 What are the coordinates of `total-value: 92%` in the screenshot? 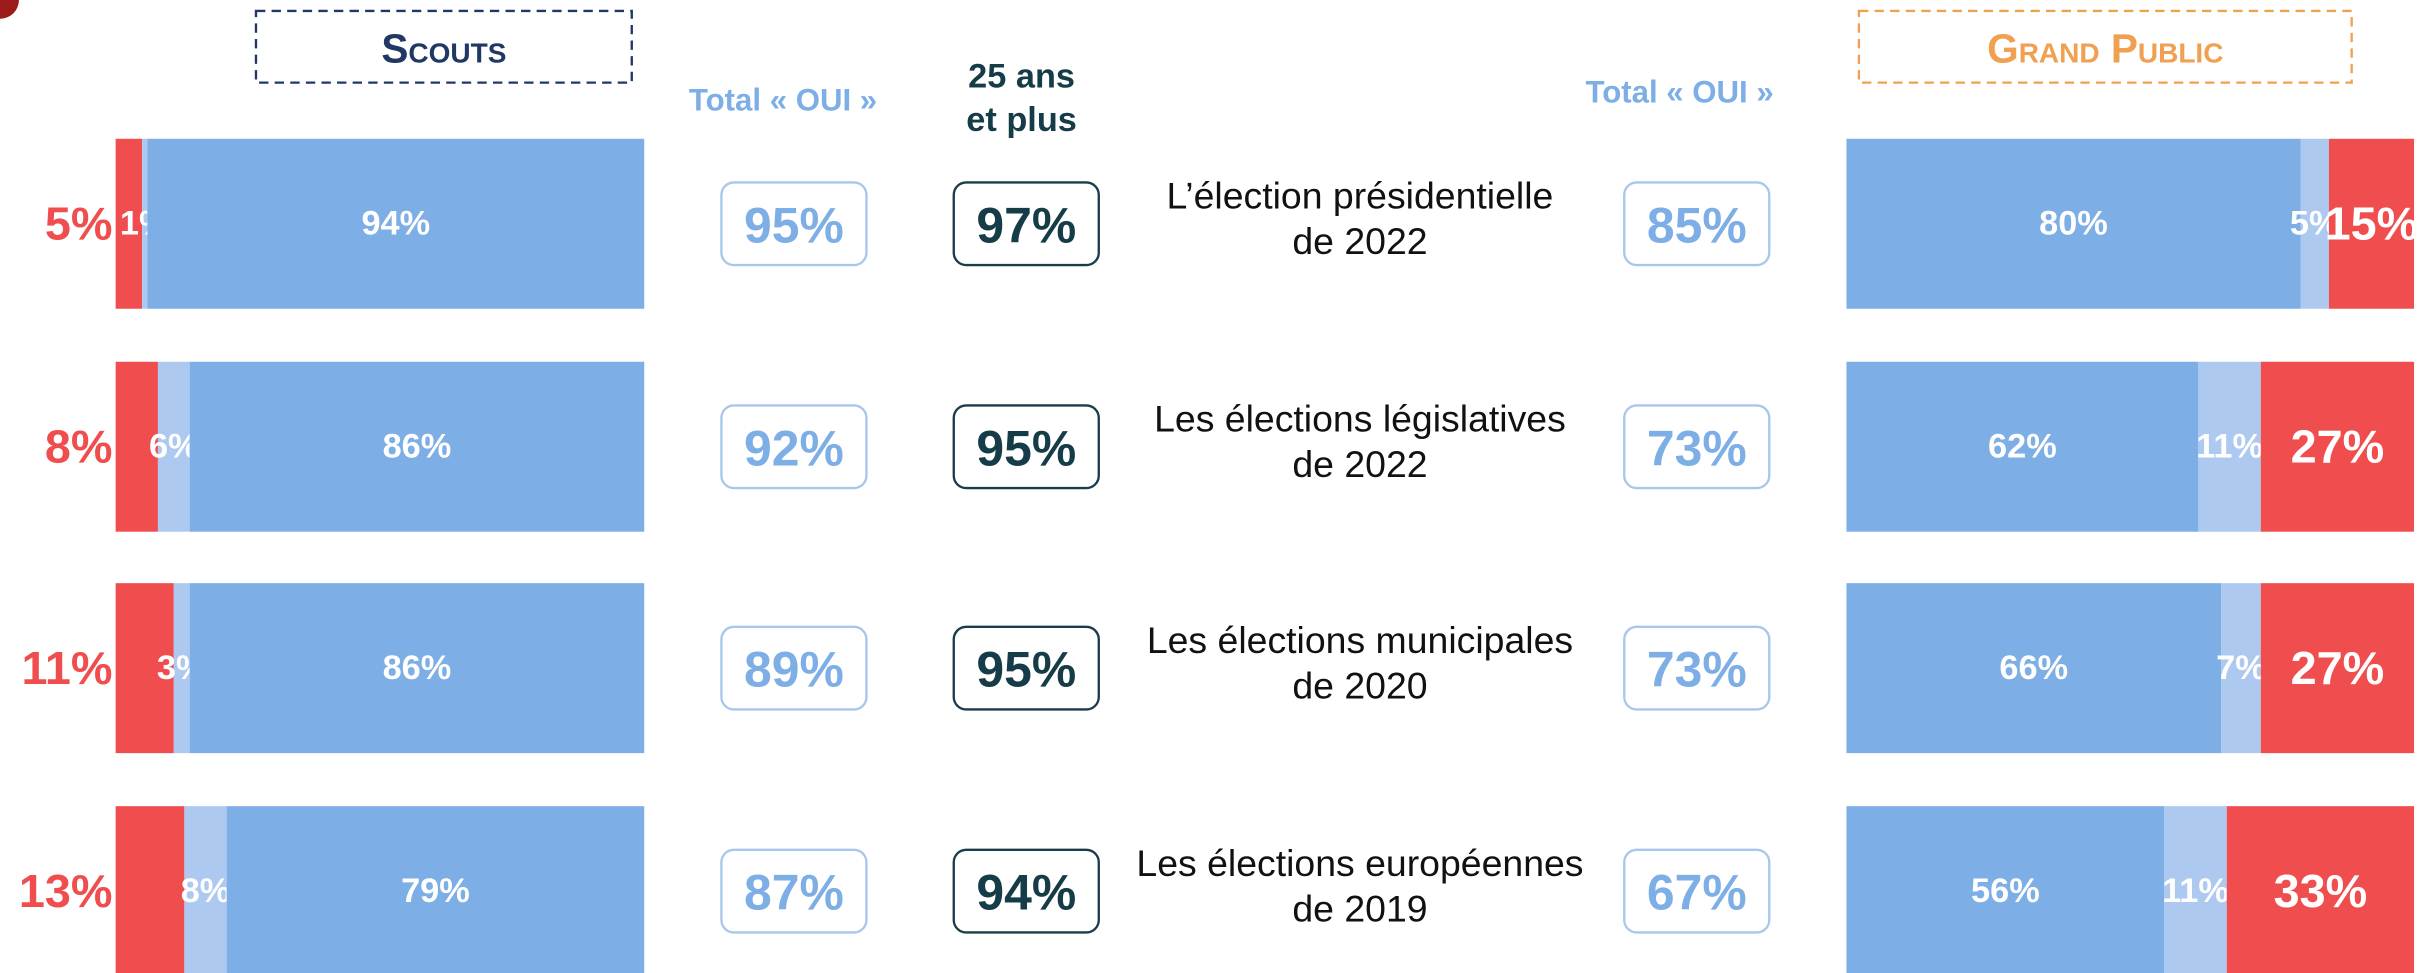 It's located at (794, 448).